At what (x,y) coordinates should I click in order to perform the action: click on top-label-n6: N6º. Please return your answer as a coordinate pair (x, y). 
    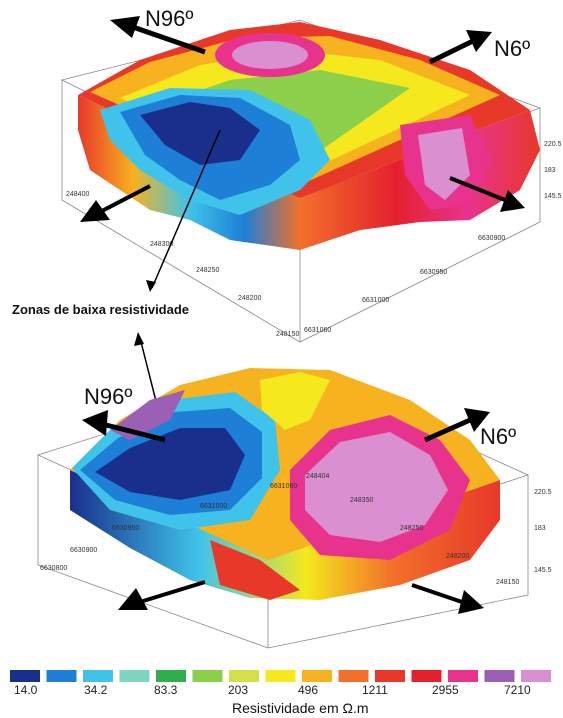
    Looking at the image, I should click on (512, 48).